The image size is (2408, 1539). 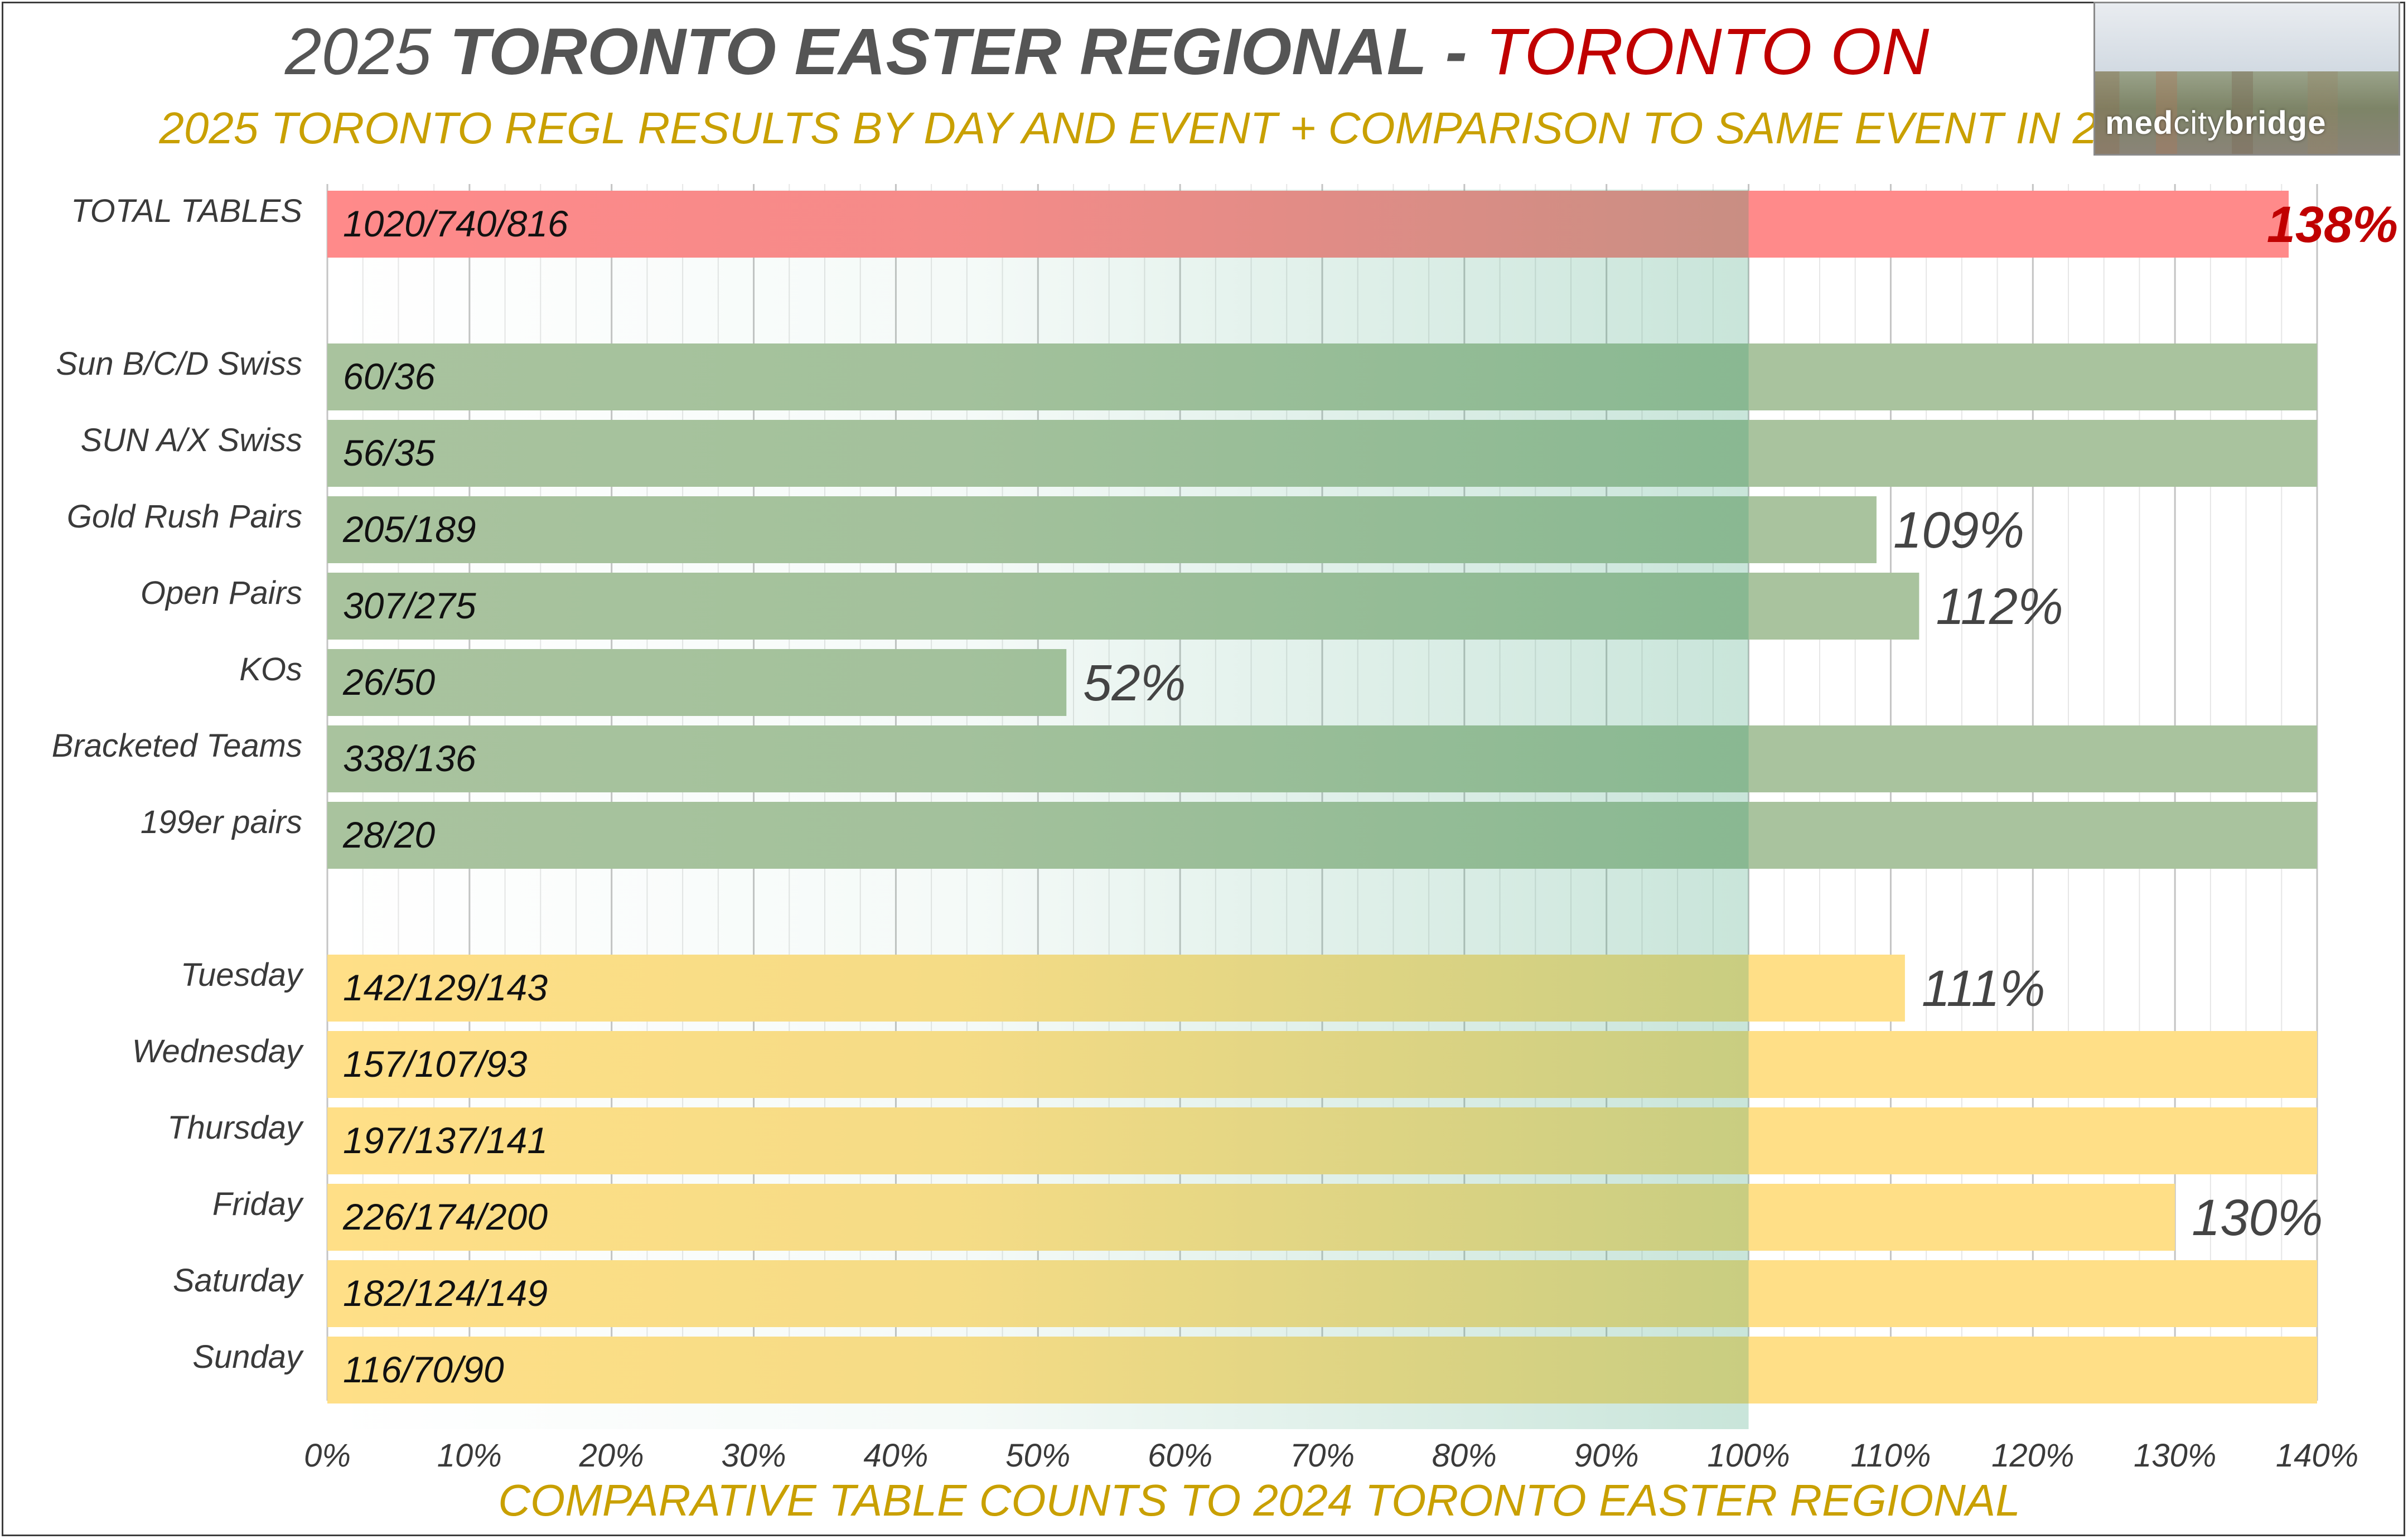 What do you see at coordinates (2032, 1456) in the screenshot?
I see `x-tick-label: 120%` at bounding box center [2032, 1456].